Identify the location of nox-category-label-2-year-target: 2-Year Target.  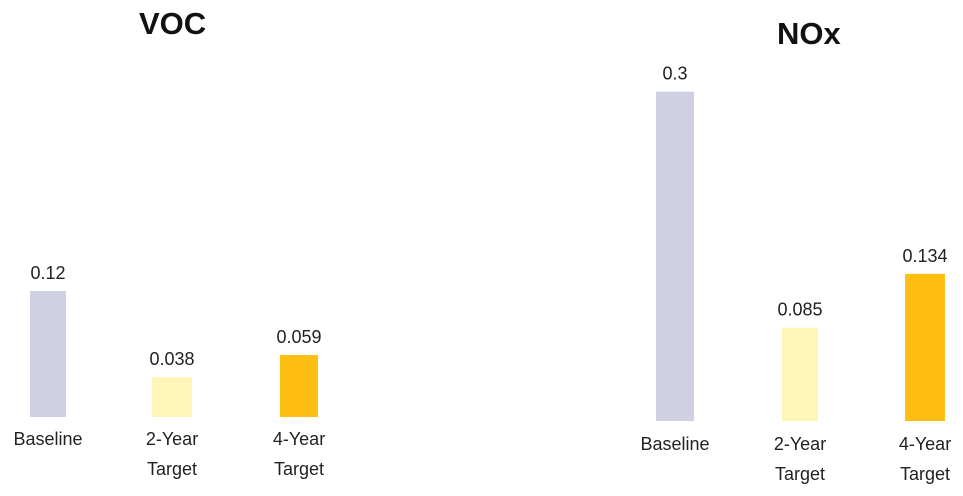
(800, 459).